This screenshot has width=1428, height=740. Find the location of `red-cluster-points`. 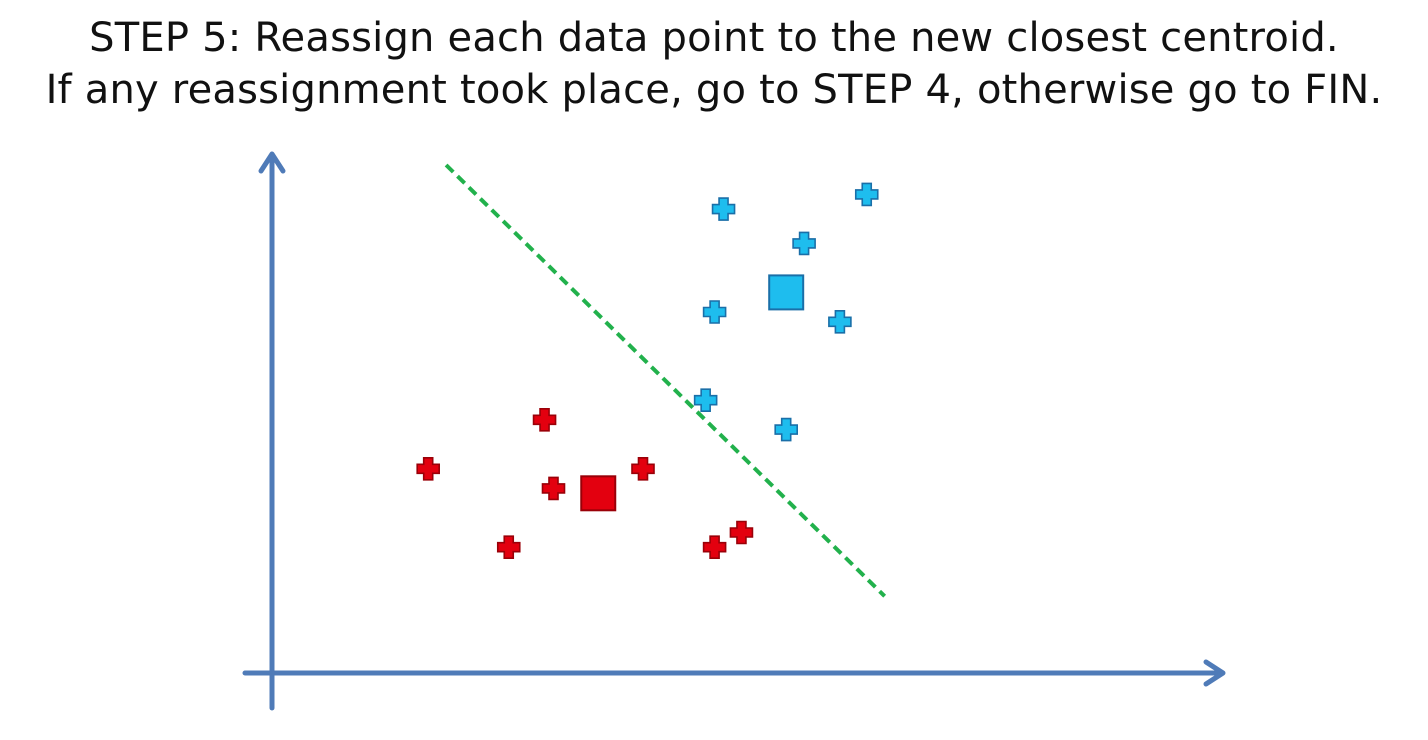

red-cluster-points is located at coordinates (585, 483).